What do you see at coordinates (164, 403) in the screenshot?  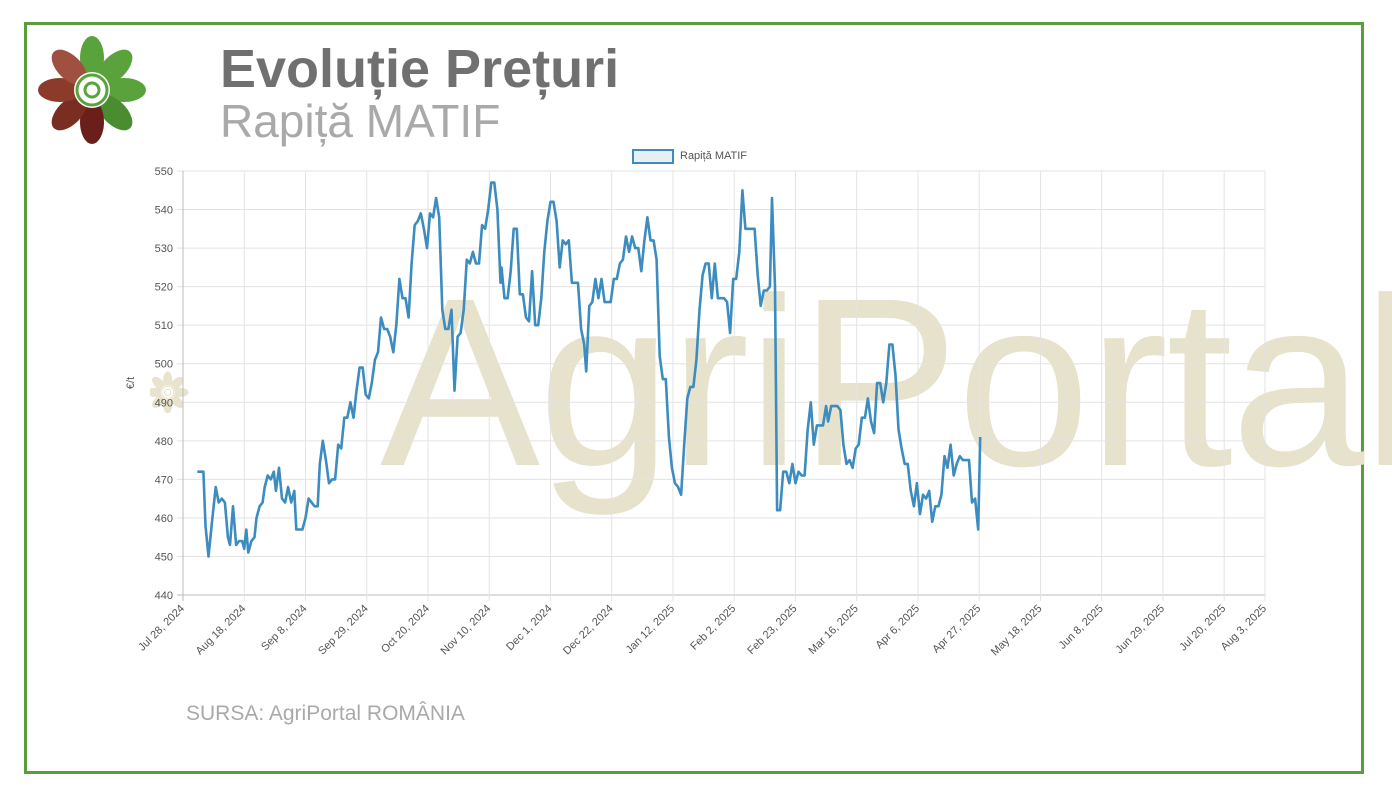 I see `y-tick-label: 490` at bounding box center [164, 403].